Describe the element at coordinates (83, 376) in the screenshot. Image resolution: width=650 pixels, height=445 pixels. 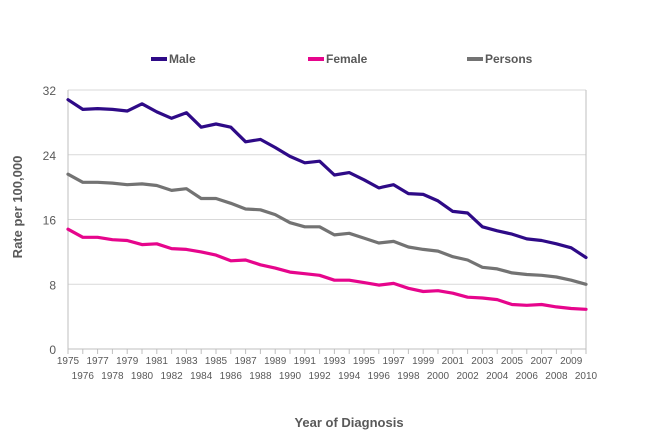
I see `x-tick-label: 1976` at that location.